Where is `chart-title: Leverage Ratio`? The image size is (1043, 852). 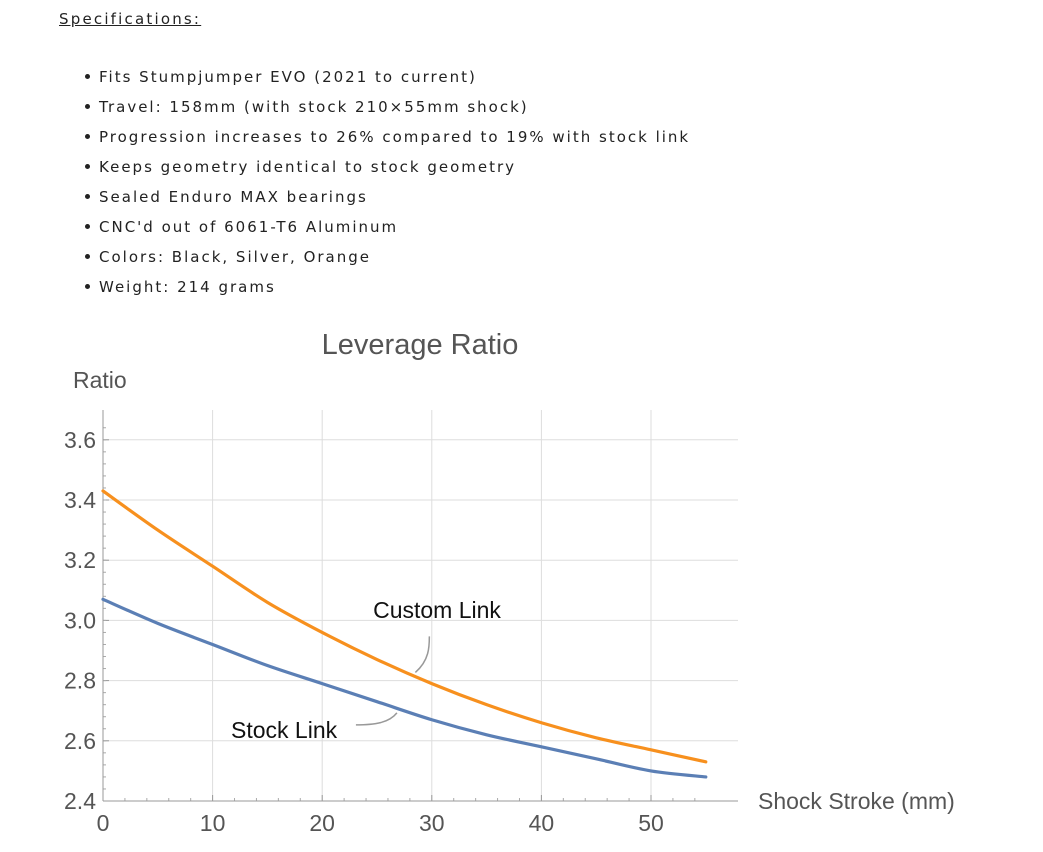
chart-title: Leverage Ratio is located at coordinates (420, 345).